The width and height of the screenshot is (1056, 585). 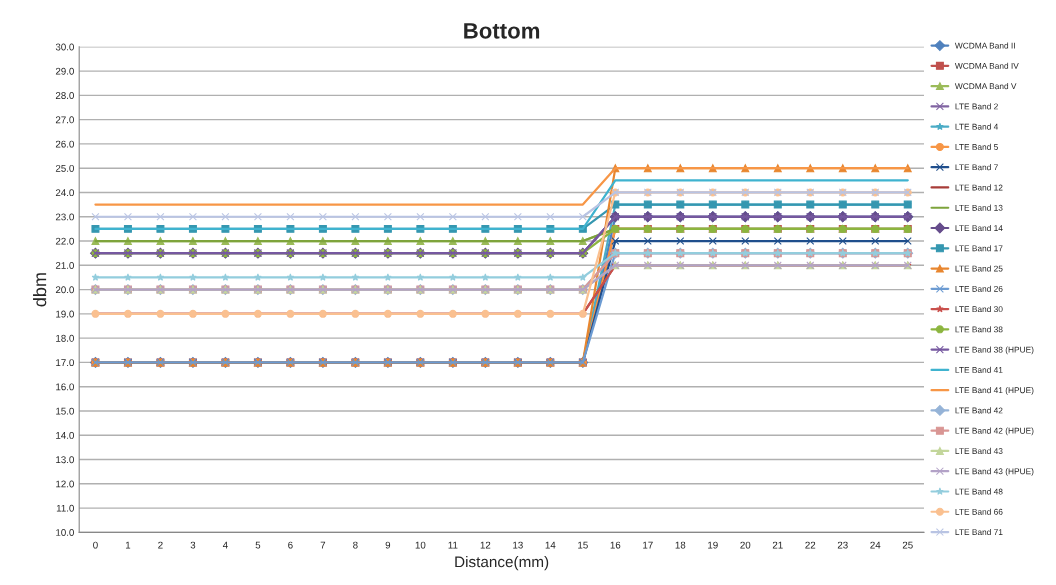 I want to click on x-tick-label: 15, so click(x=583, y=545).